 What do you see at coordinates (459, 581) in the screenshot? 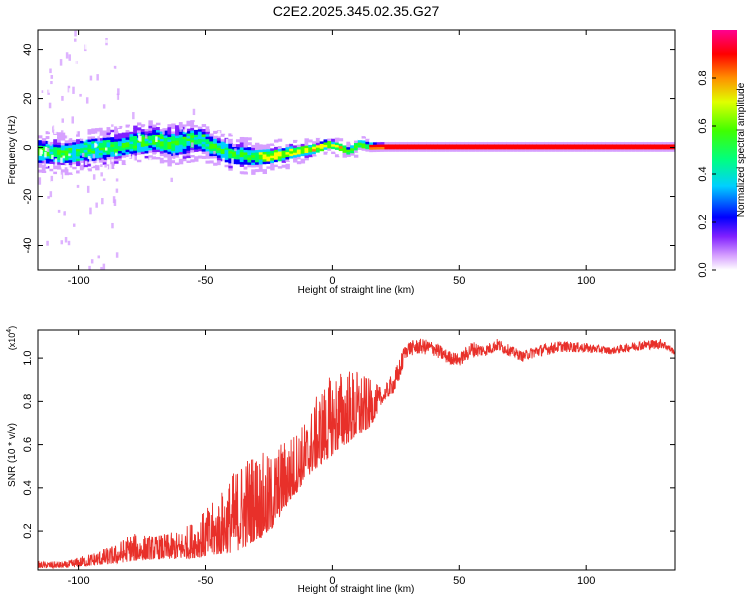
I see `snr-xtick-label: 50` at bounding box center [459, 581].